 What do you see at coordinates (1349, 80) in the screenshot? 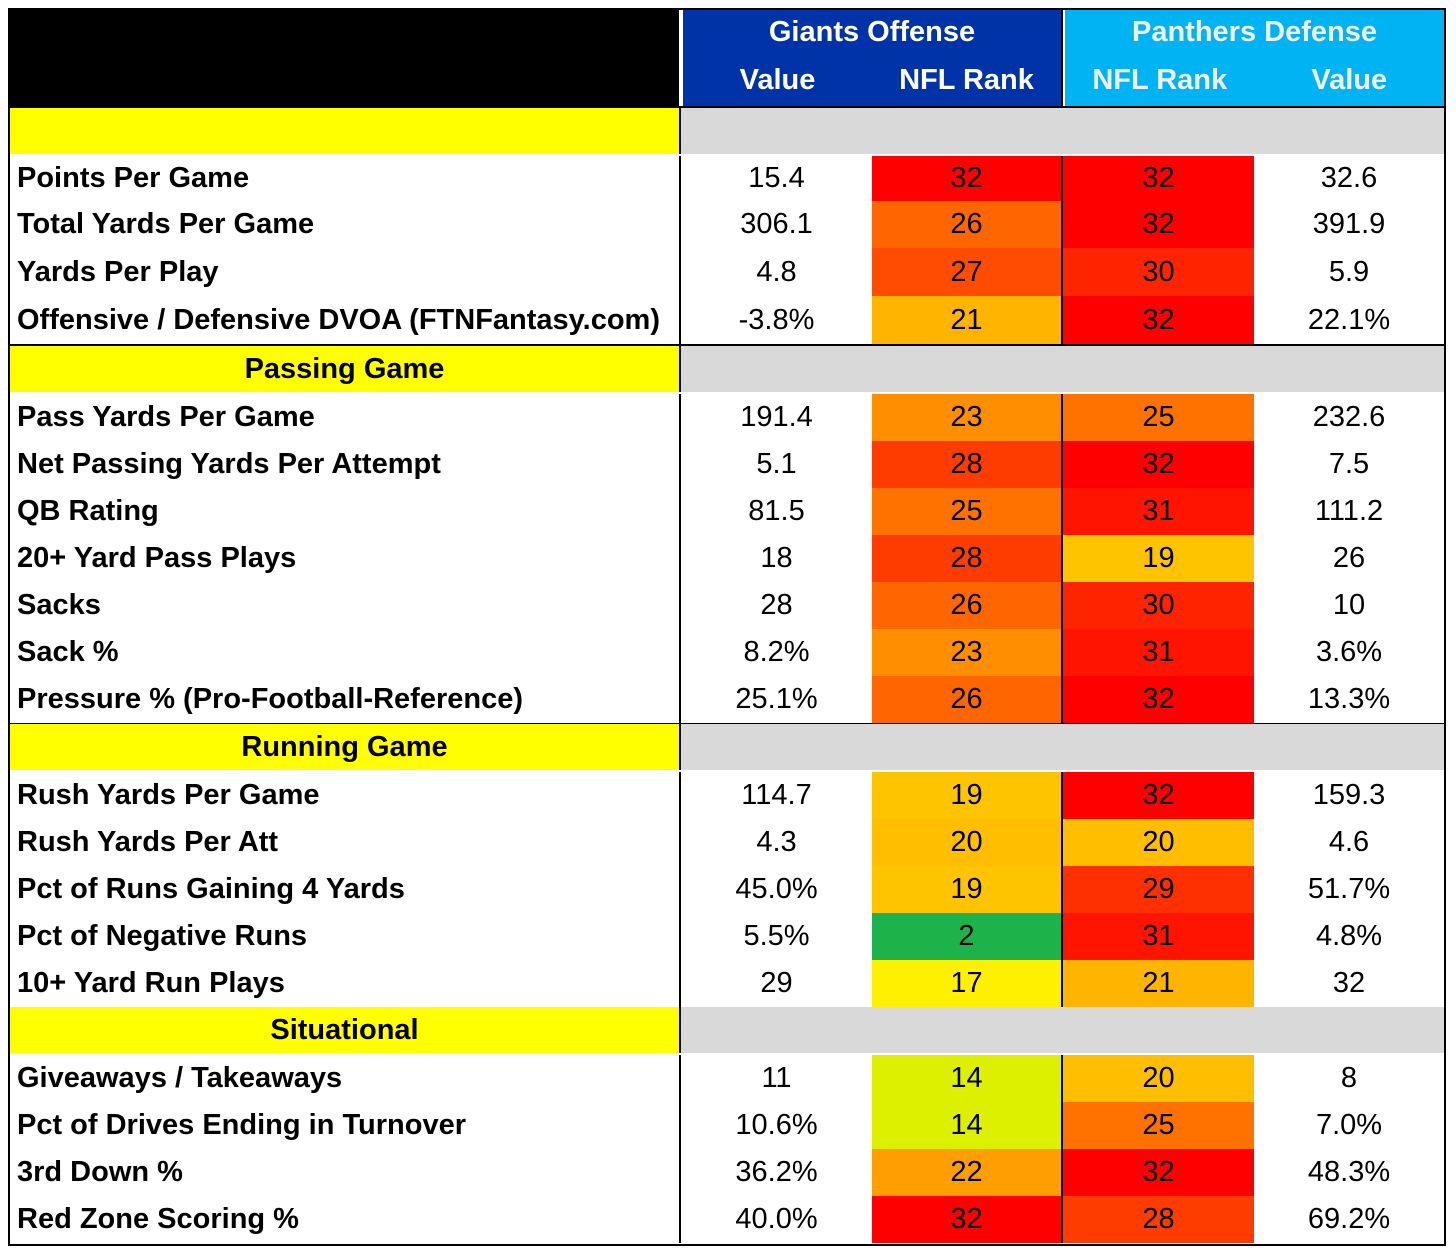
I see `defense-value-header: Value` at bounding box center [1349, 80].